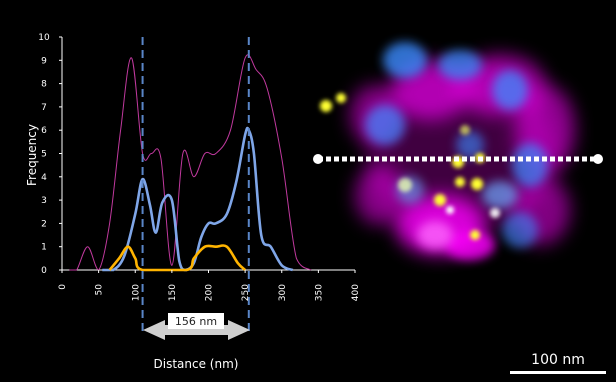  Describe the element at coordinates (44, 155) in the screenshot. I see `y-tick-label: 5` at that location.